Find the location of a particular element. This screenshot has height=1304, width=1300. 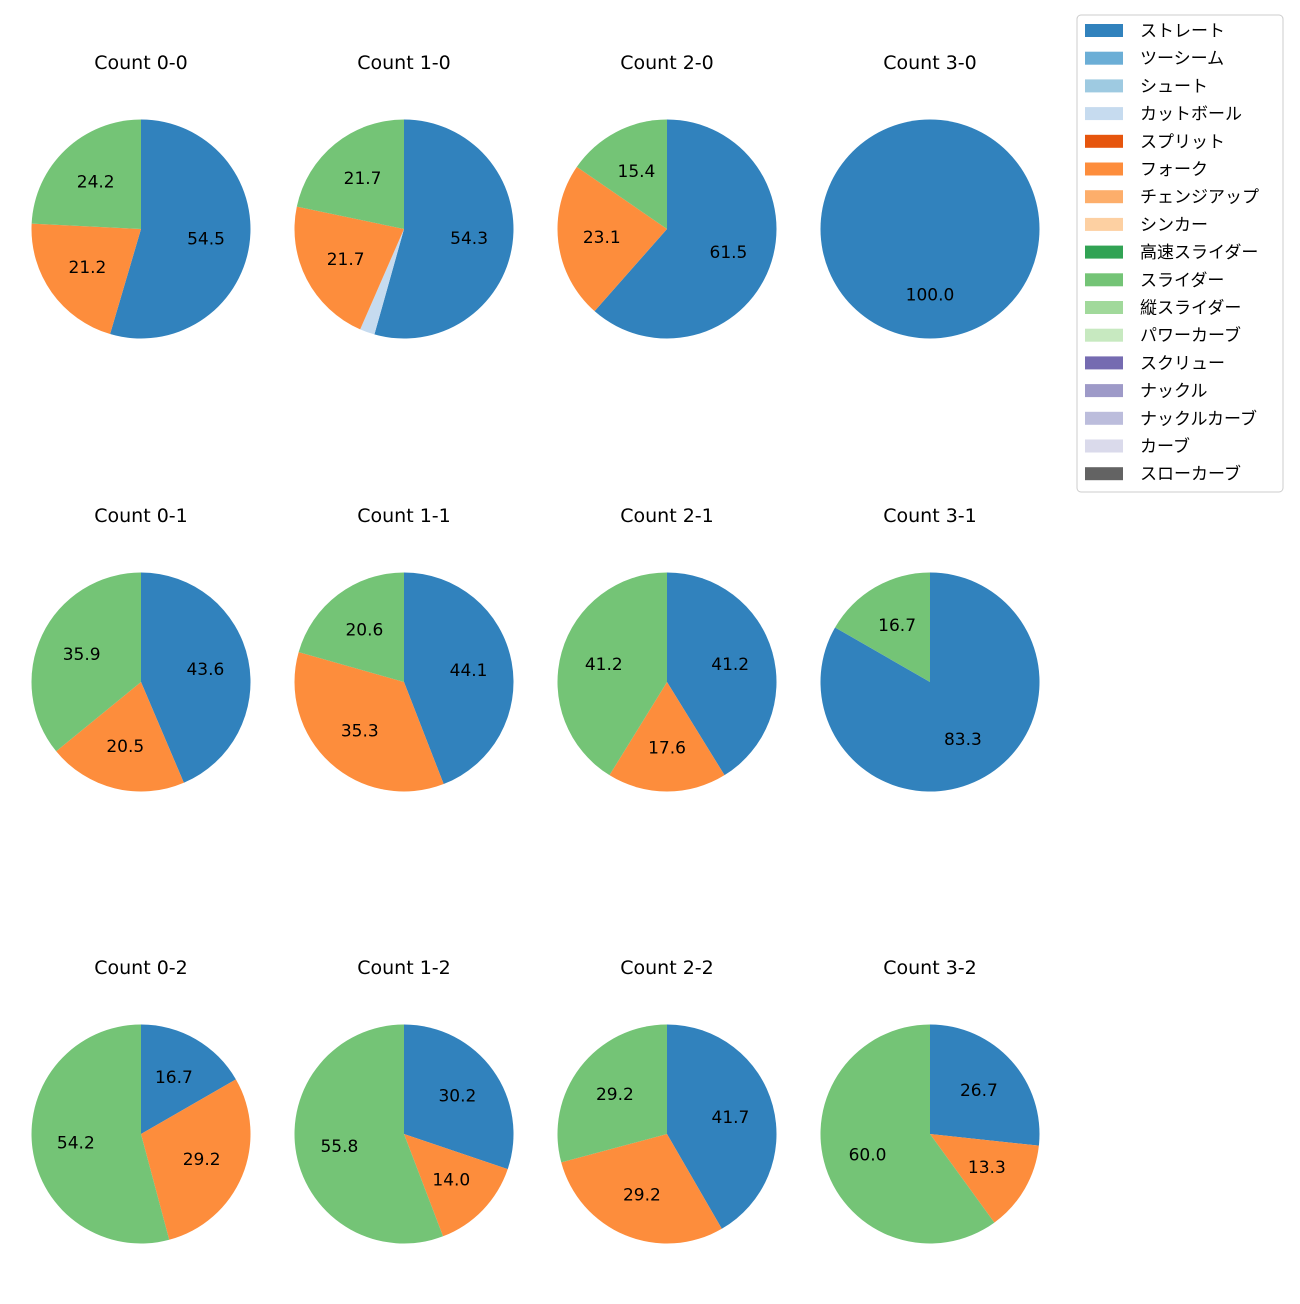

pie-chart: Count 0-0 54.5 21.2 24.2 is located at coordinates (141, 195).